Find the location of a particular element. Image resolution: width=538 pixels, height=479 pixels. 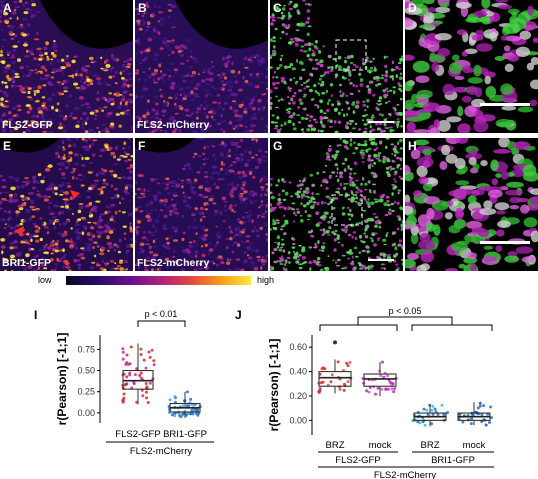

panel-g-image: G is located at coordinates (336, 204).